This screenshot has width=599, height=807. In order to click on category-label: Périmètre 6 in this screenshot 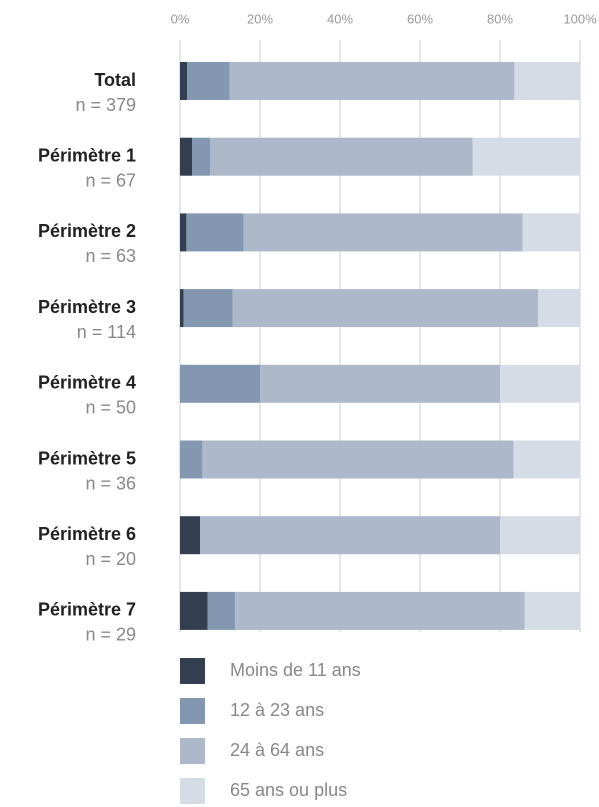, I will do `click(87, 534)`.